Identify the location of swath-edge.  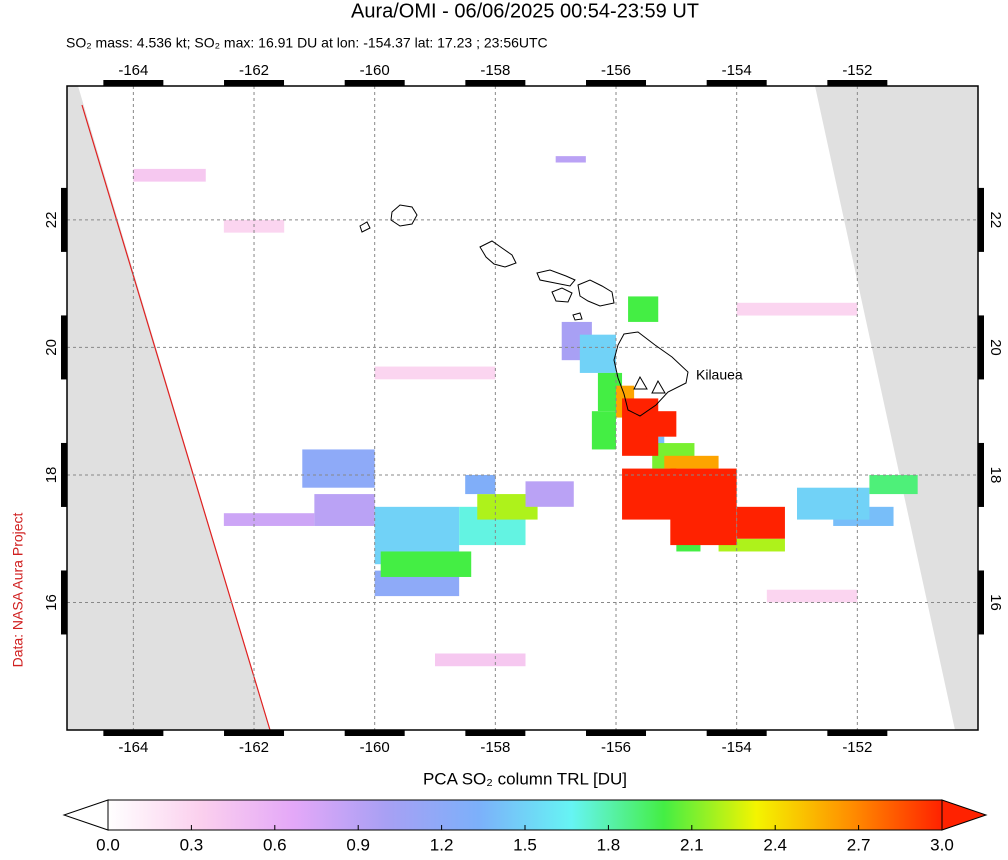
(176, 417).